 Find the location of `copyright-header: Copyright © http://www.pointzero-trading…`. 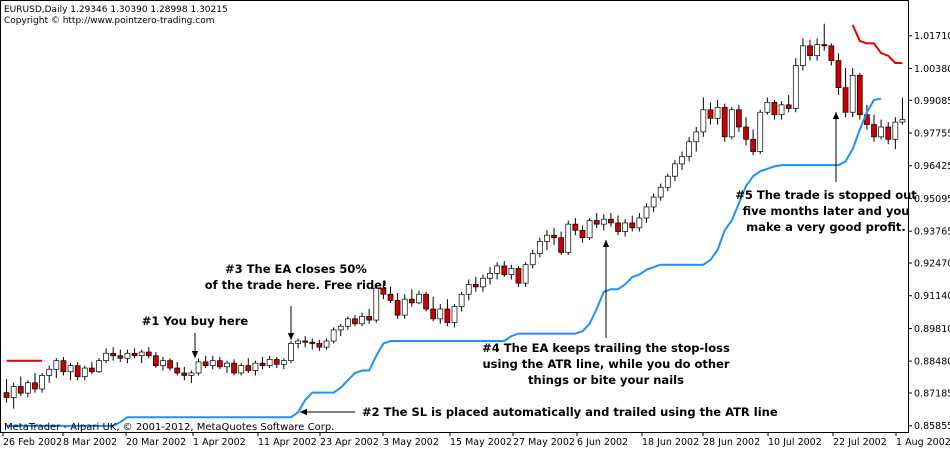

copyright-header: Copyright © http://www.pointzero-trading… is located at coordinates (109, 21).